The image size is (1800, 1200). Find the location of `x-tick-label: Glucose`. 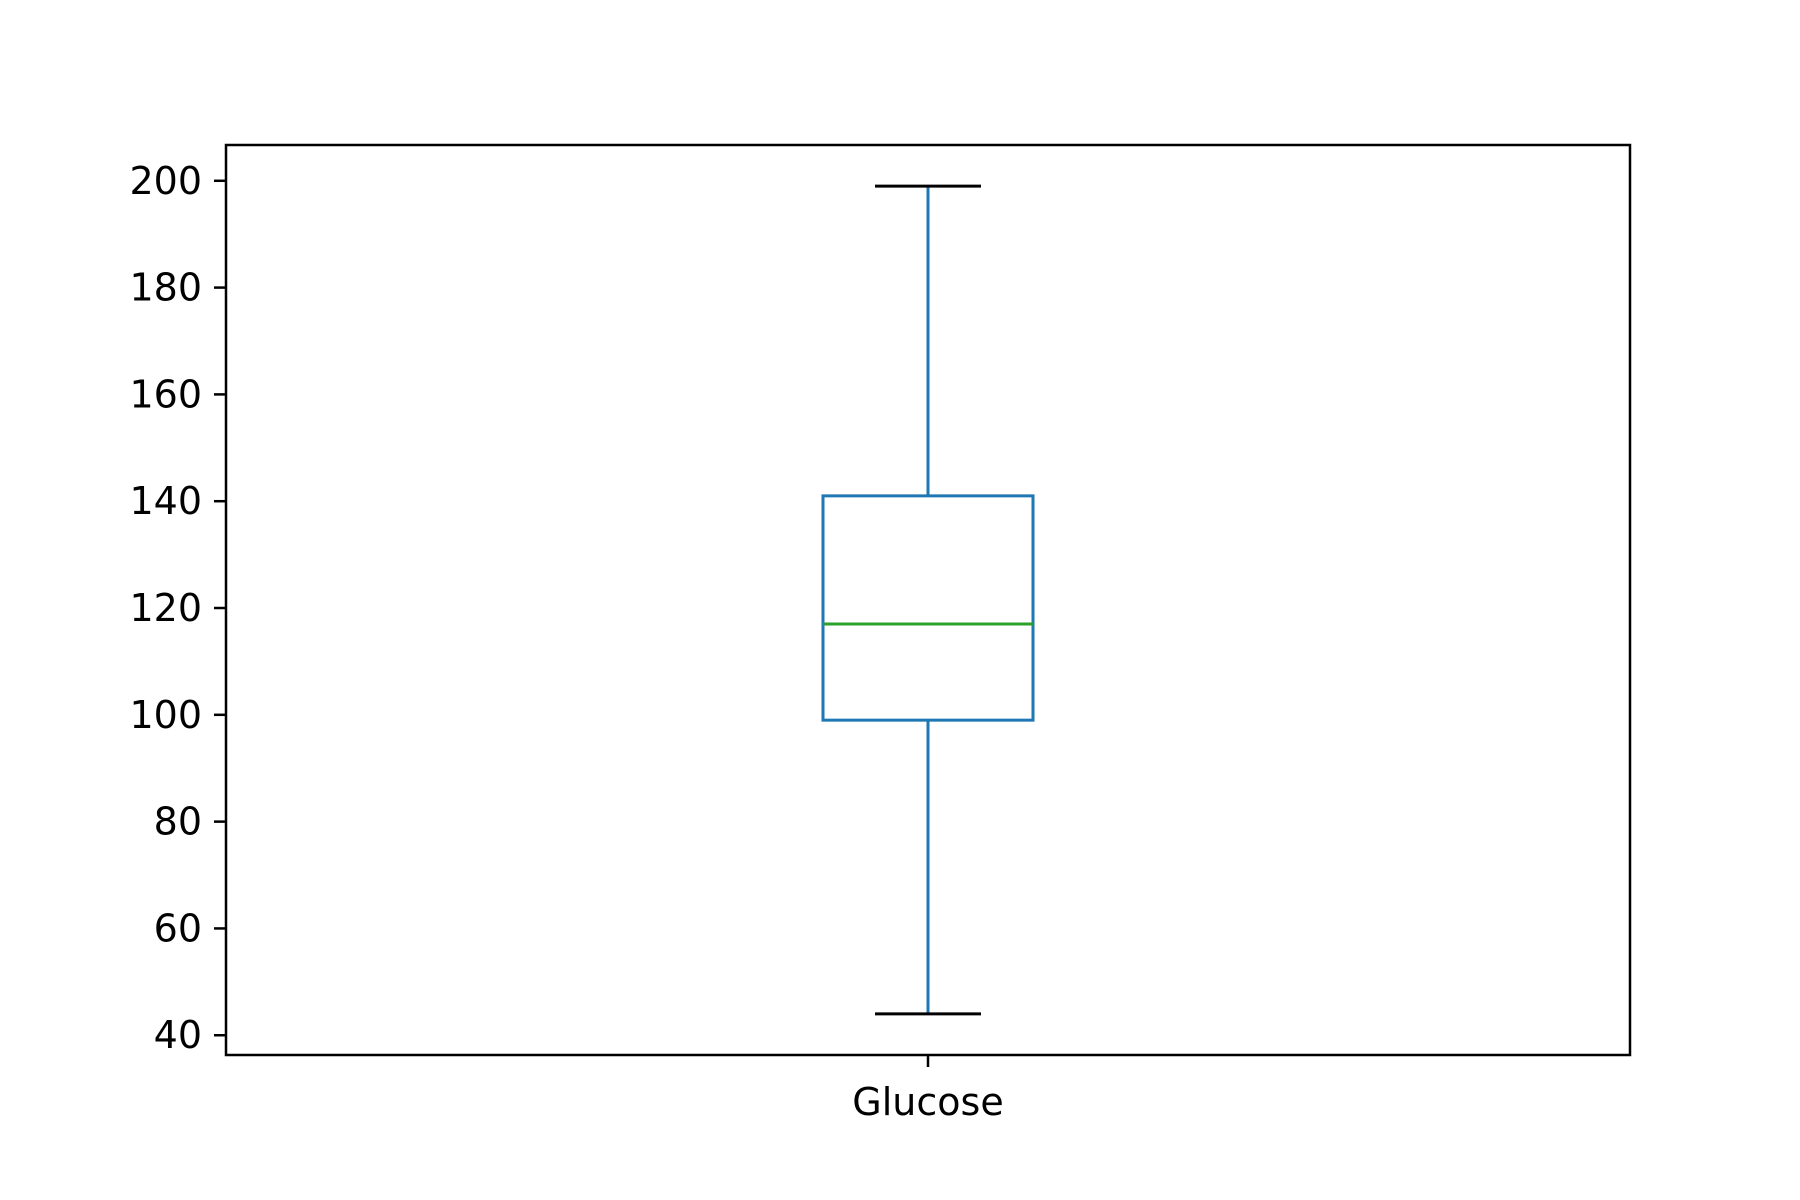

x-tick-label: Glucose is located at coordinates (927, 1102).